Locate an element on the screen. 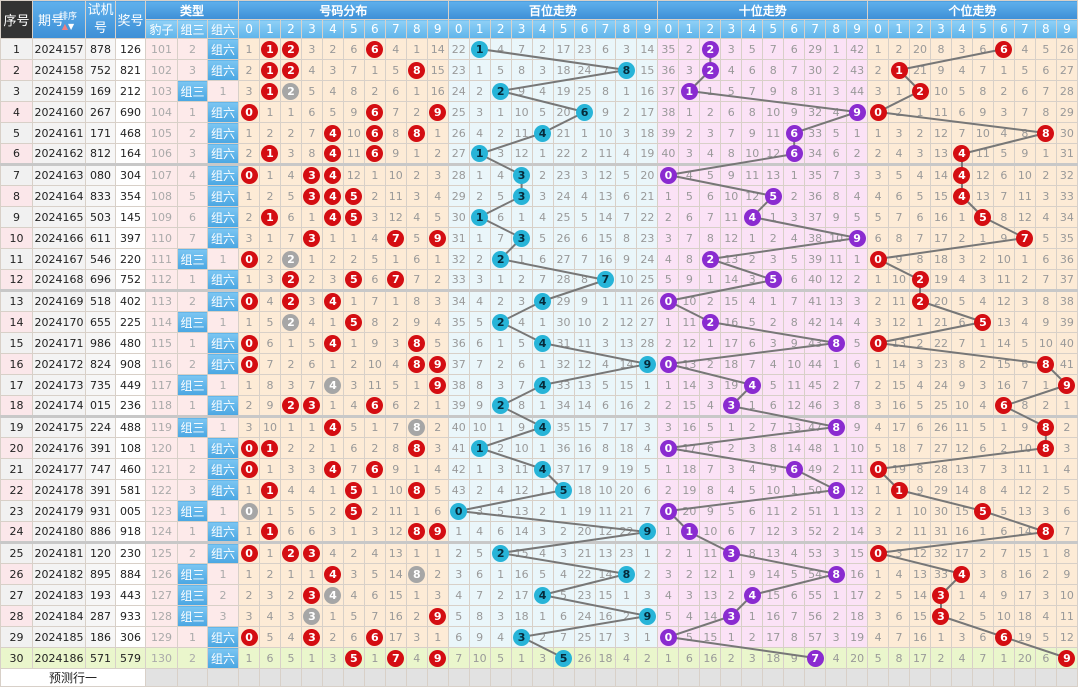 This screenshot has height=698, width=1078. hund-cell: 23 is located at coordinates (584, 595).